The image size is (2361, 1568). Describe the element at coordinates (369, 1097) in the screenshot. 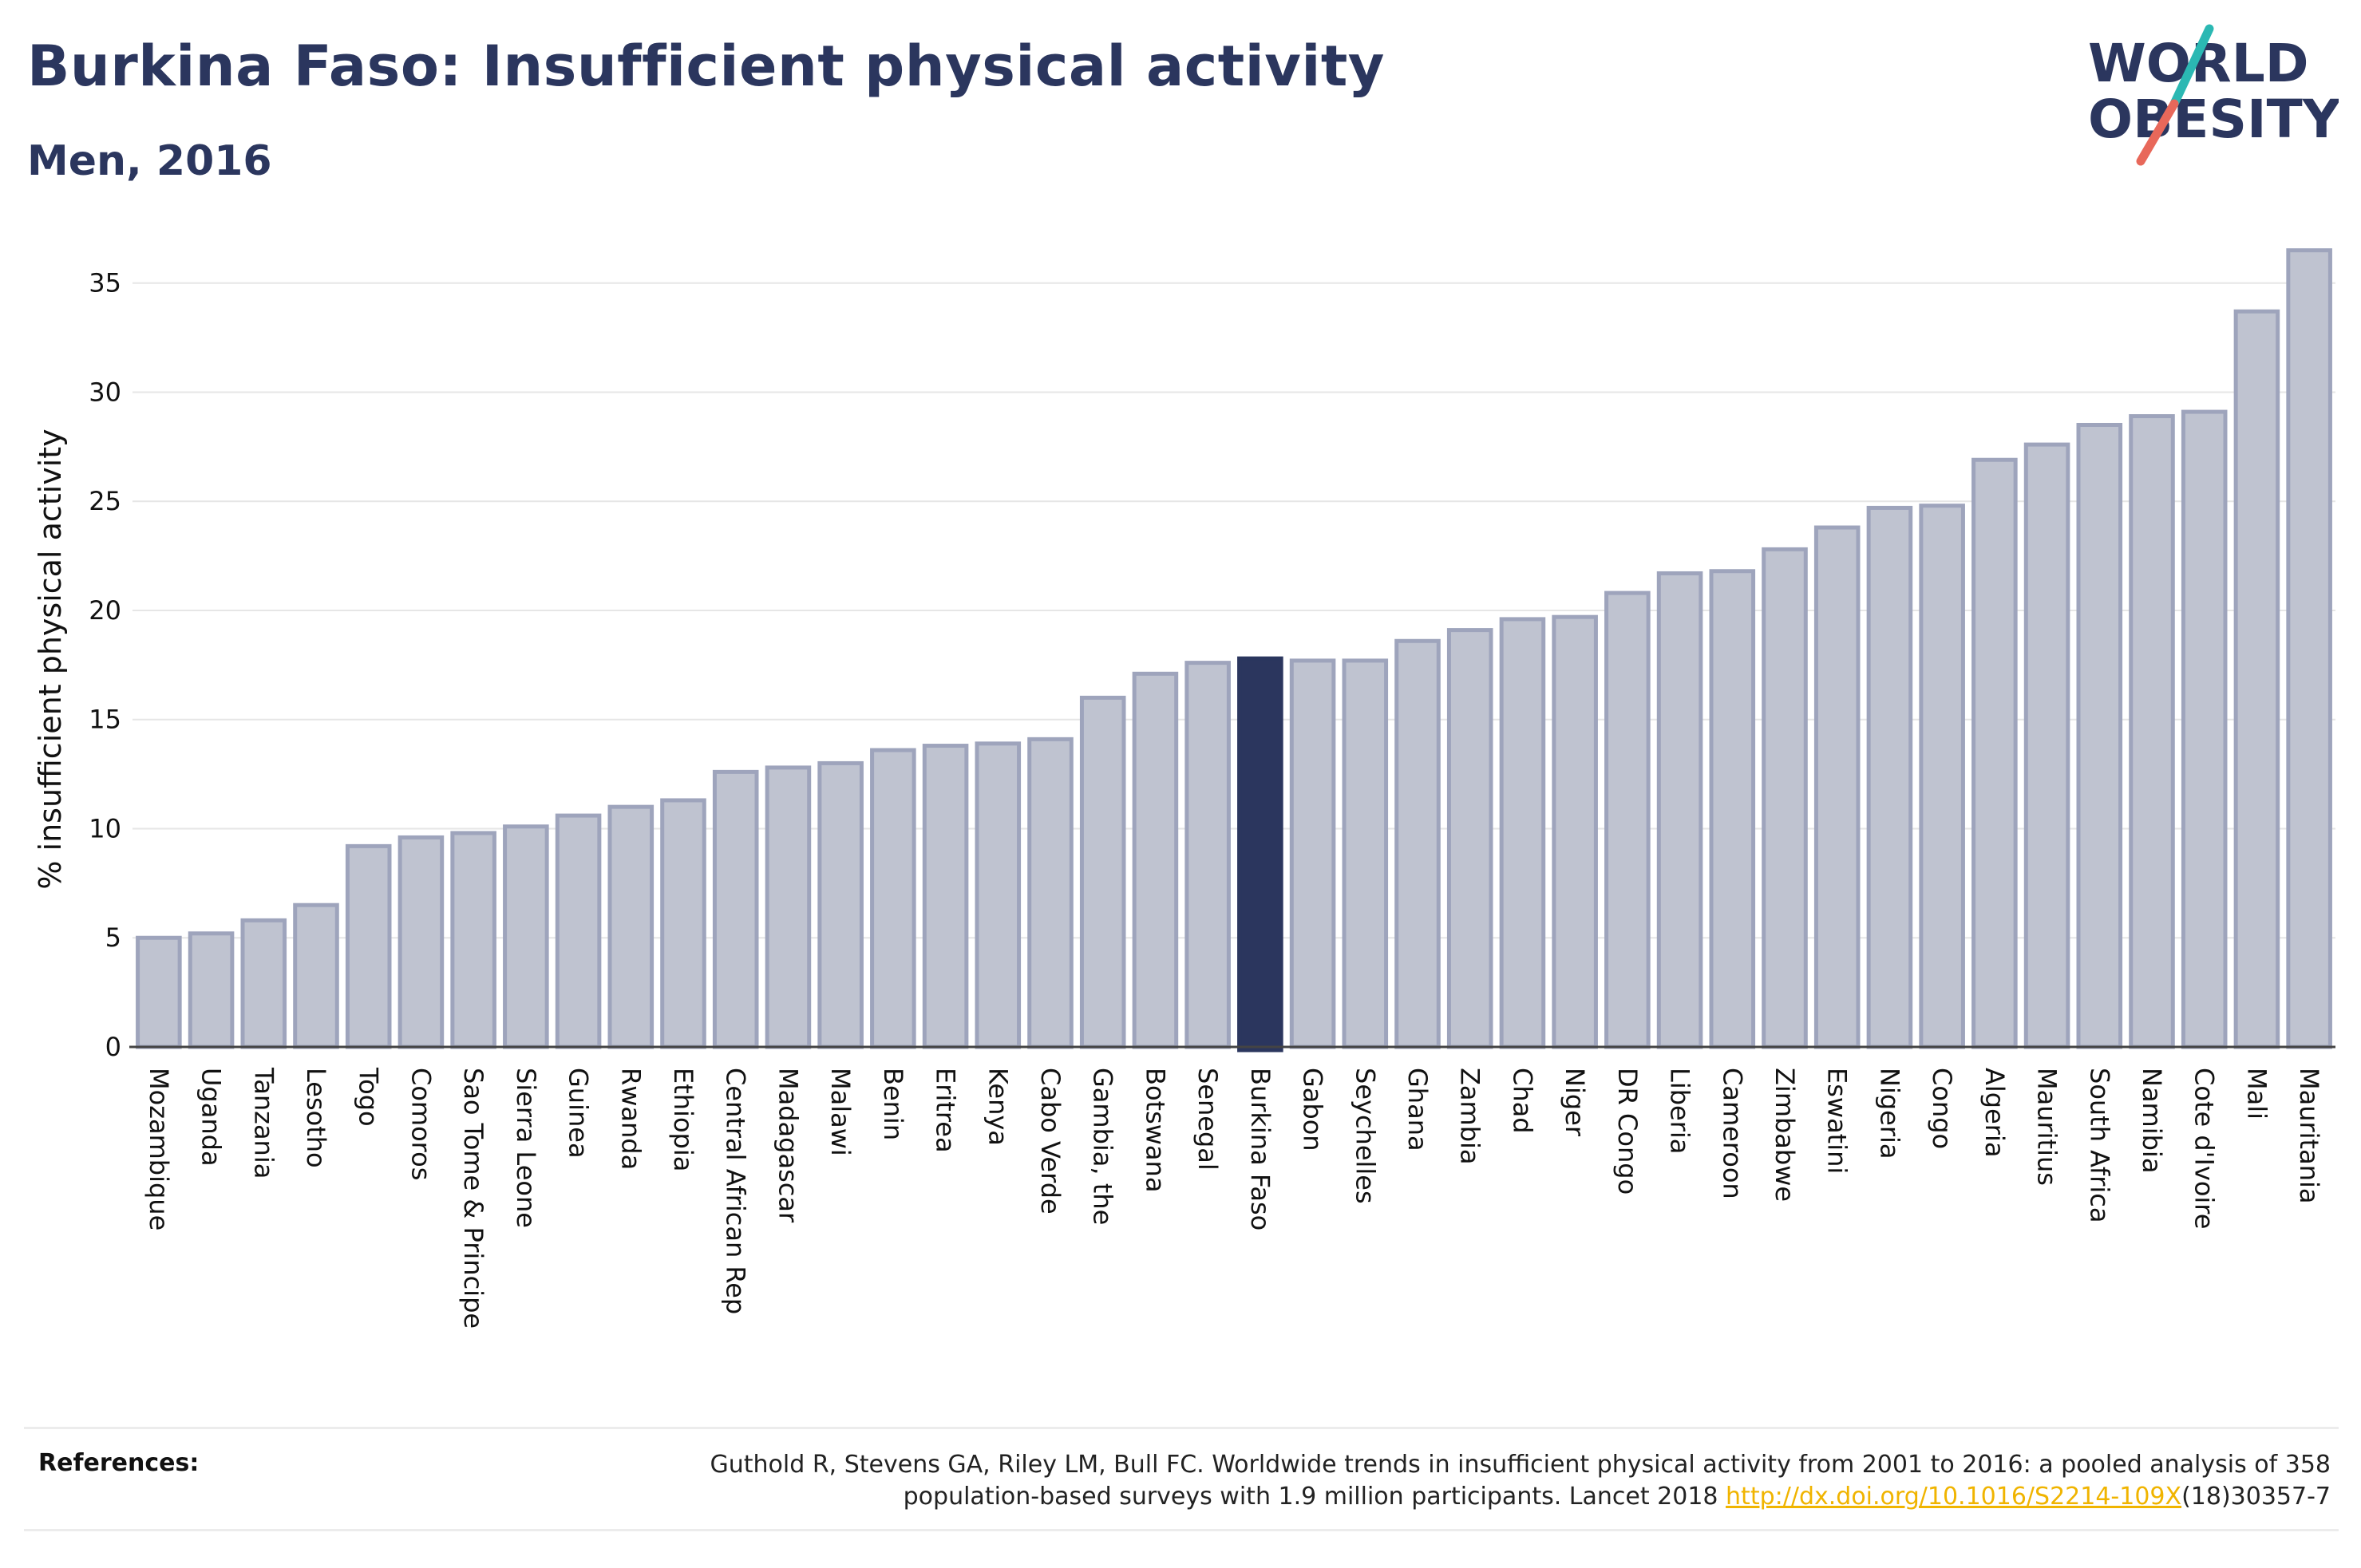

I see `x-tick-label: Togo` at that location.